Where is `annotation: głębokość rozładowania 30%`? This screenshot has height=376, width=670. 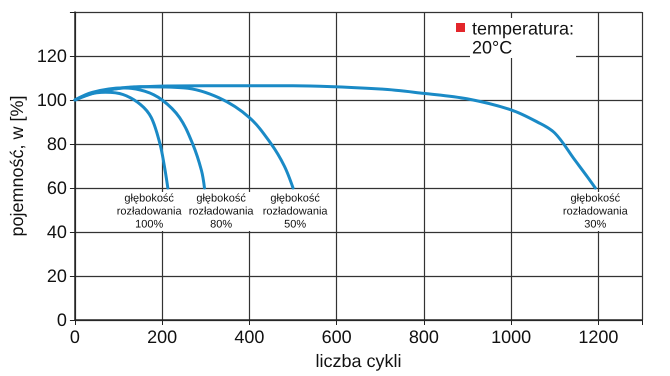
annotation: głębokość rozładowania 30% is located at coordinates (595, 211).